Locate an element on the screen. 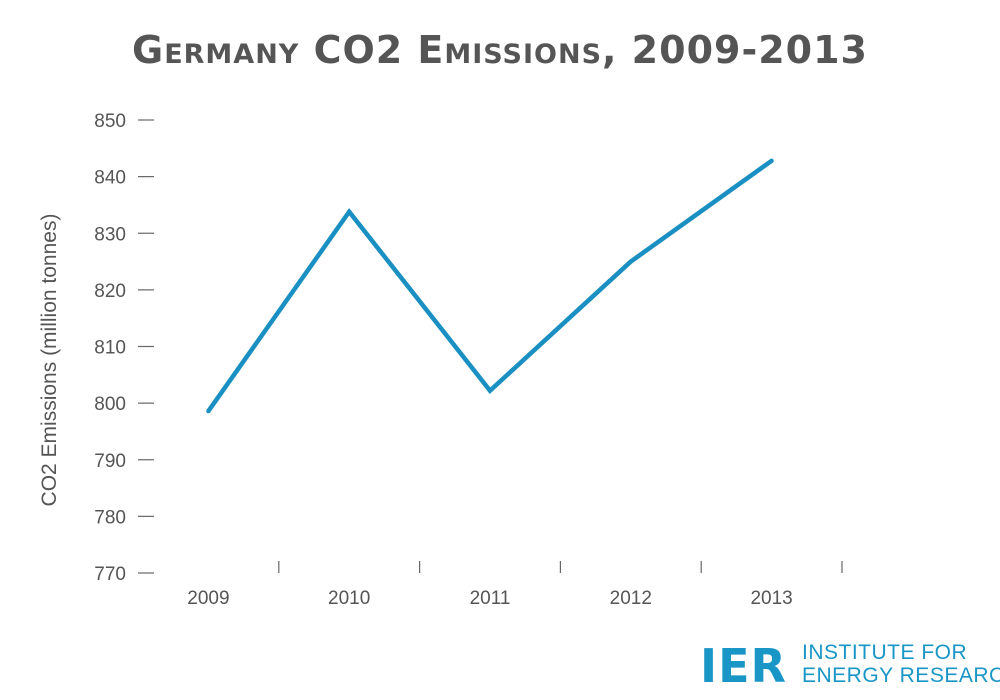 The width and height of the screenshot is (1000, 700). y-tick-label: 770 is located at coordinates (110, 574).